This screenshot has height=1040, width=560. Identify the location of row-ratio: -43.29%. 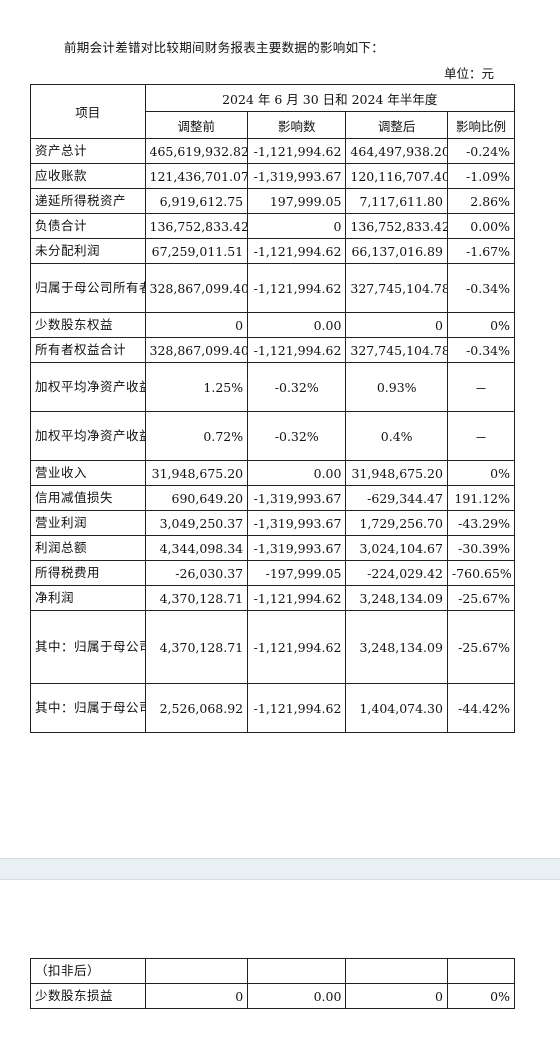
(481, 523).